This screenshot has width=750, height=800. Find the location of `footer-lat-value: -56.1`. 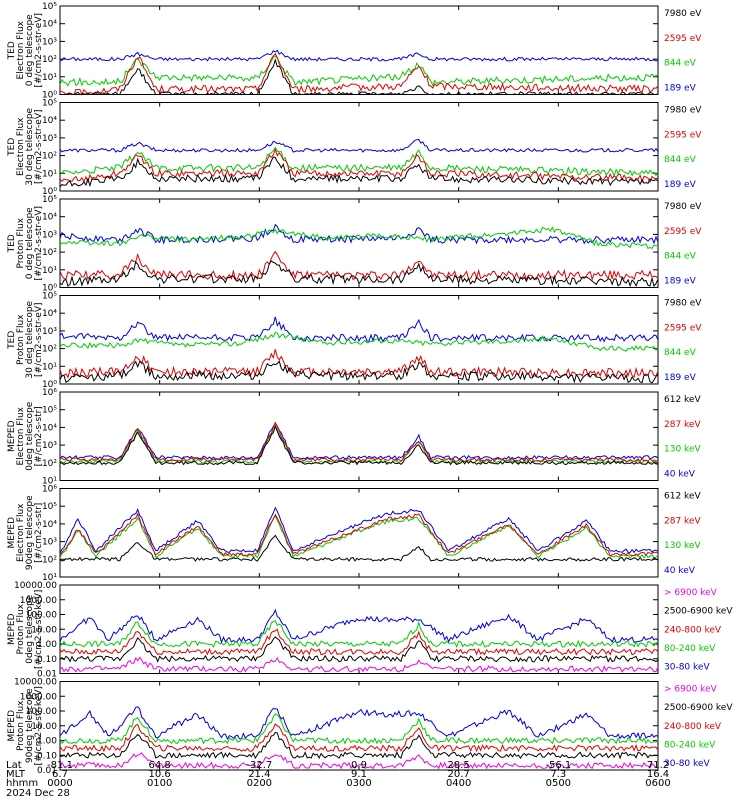

footer-lat-value: -56.1 is located at coordinates (558, 765).